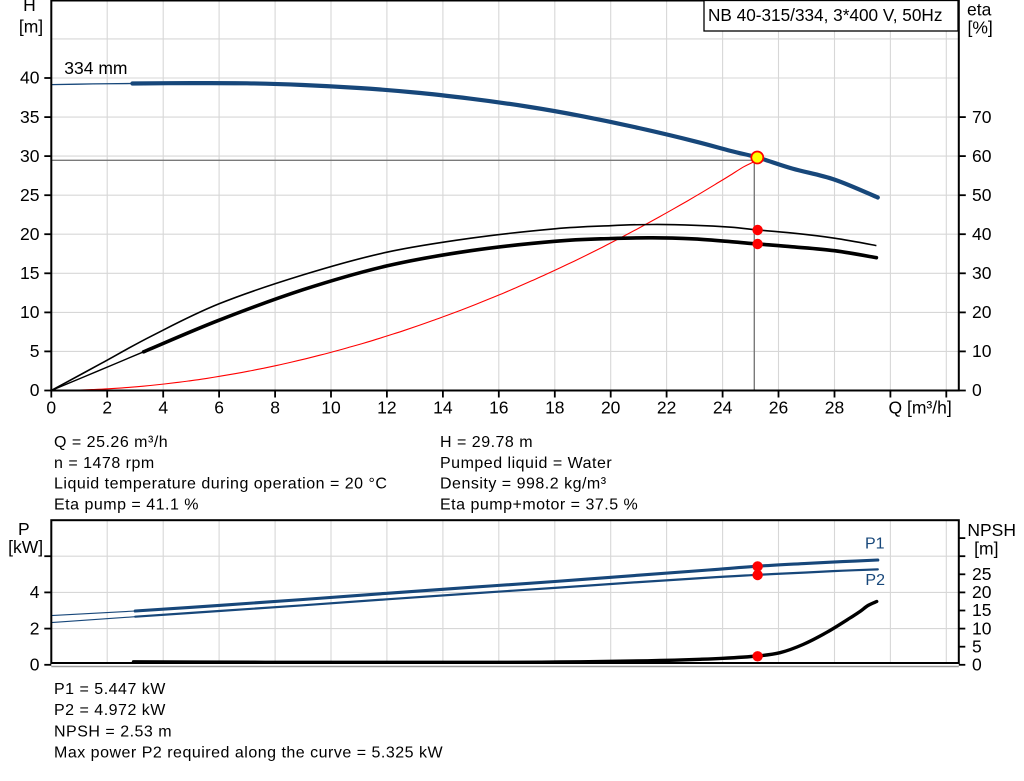  Describe the element at coordinates (982, 156) in the screenshot. I see `svg-text: 60` at that location.